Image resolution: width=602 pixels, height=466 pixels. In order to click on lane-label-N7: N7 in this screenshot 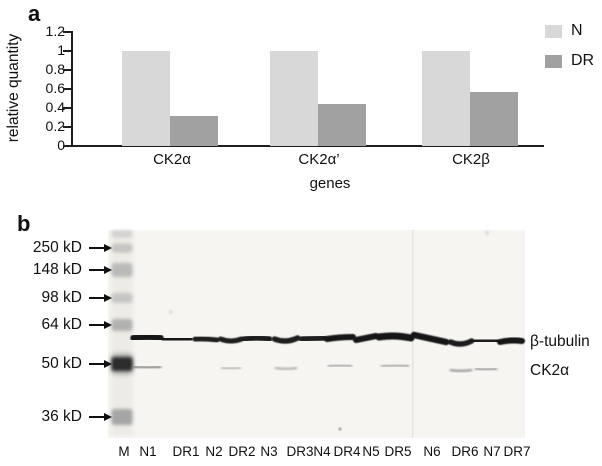, I will do `click(492, 451)`.